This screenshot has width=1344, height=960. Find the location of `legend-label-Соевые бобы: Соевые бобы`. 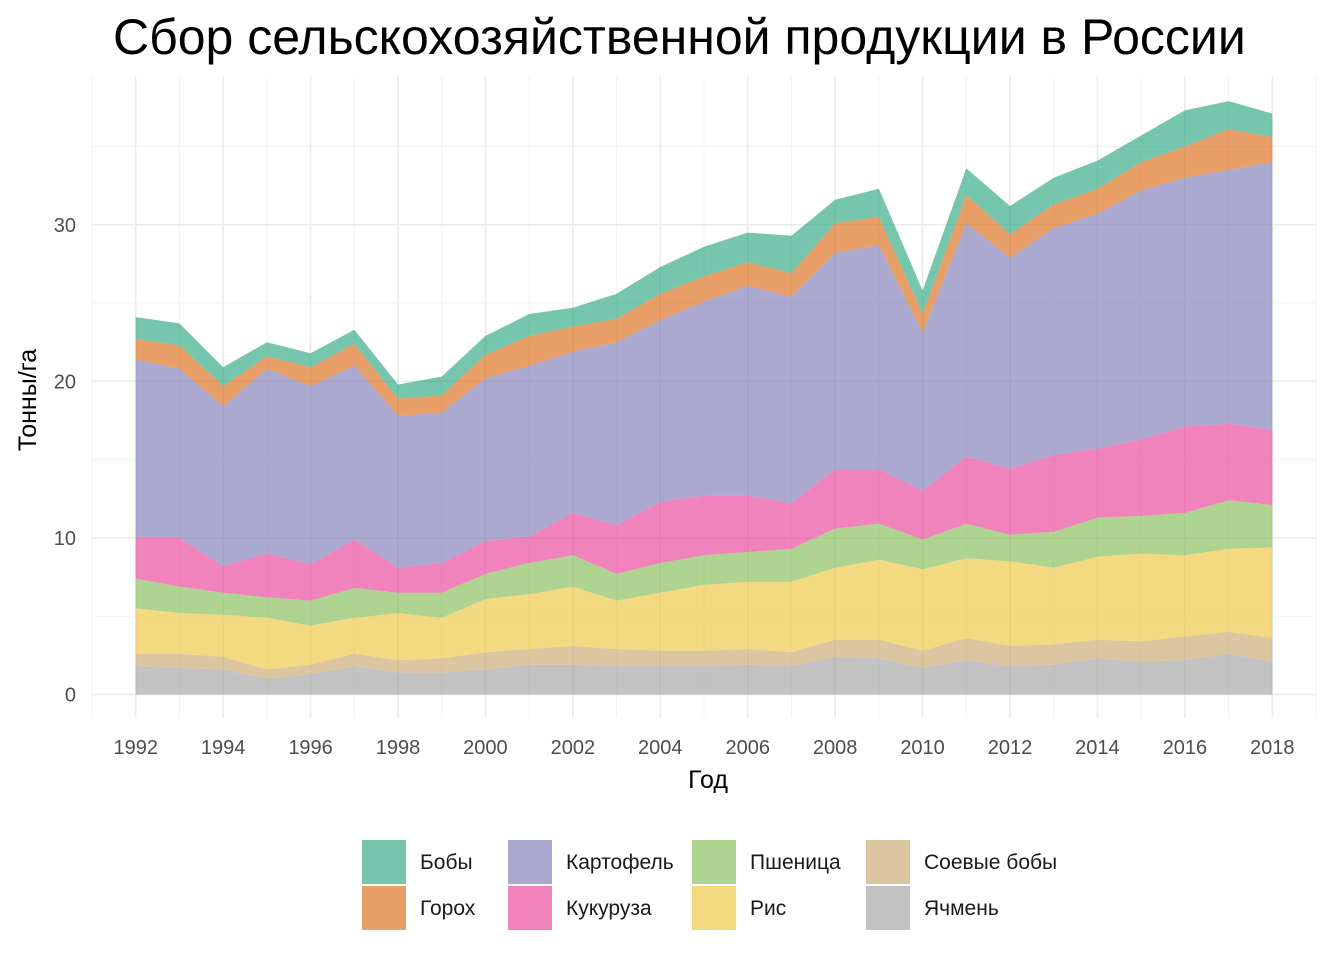

legend-label-Соевые бобы: Соевые бобы is located at coordinates (990, 862).